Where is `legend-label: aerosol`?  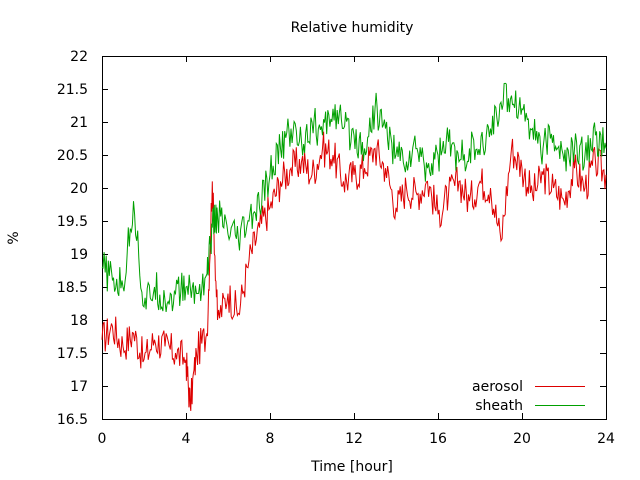
legend-label: aerosol is located at coordinates (497, 387).